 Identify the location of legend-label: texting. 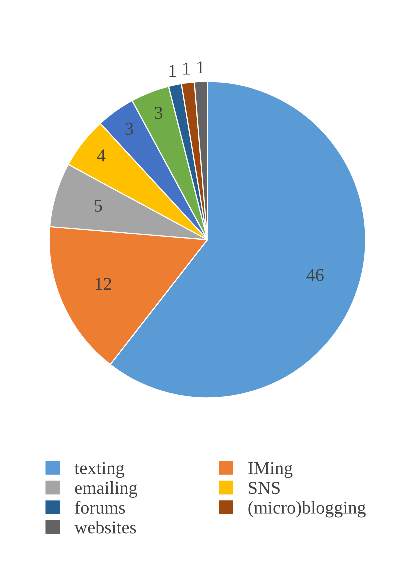
(99, 470).